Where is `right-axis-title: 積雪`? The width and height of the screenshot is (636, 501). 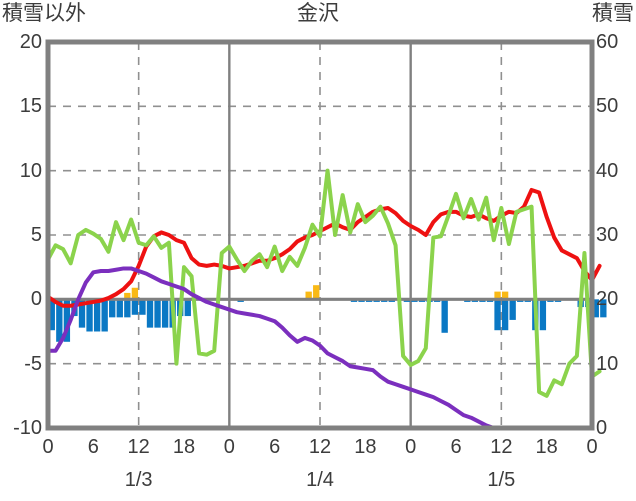
right-axis-title: 積雪 is located at coordinates (613, 13).